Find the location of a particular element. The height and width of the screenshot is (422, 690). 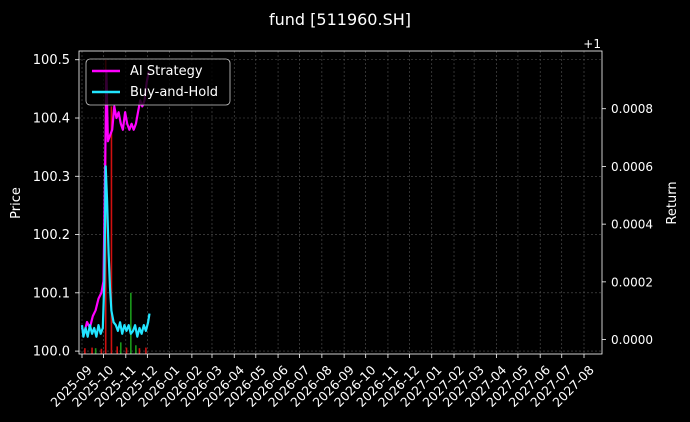

legend-box is located at coordinates (158, 82).